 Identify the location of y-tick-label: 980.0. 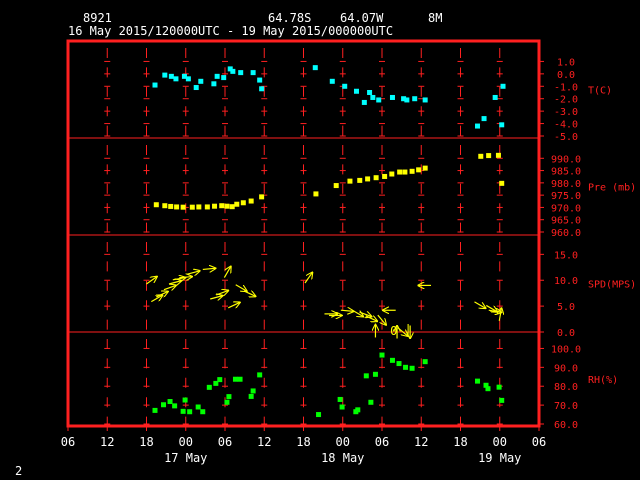
(566, 184).